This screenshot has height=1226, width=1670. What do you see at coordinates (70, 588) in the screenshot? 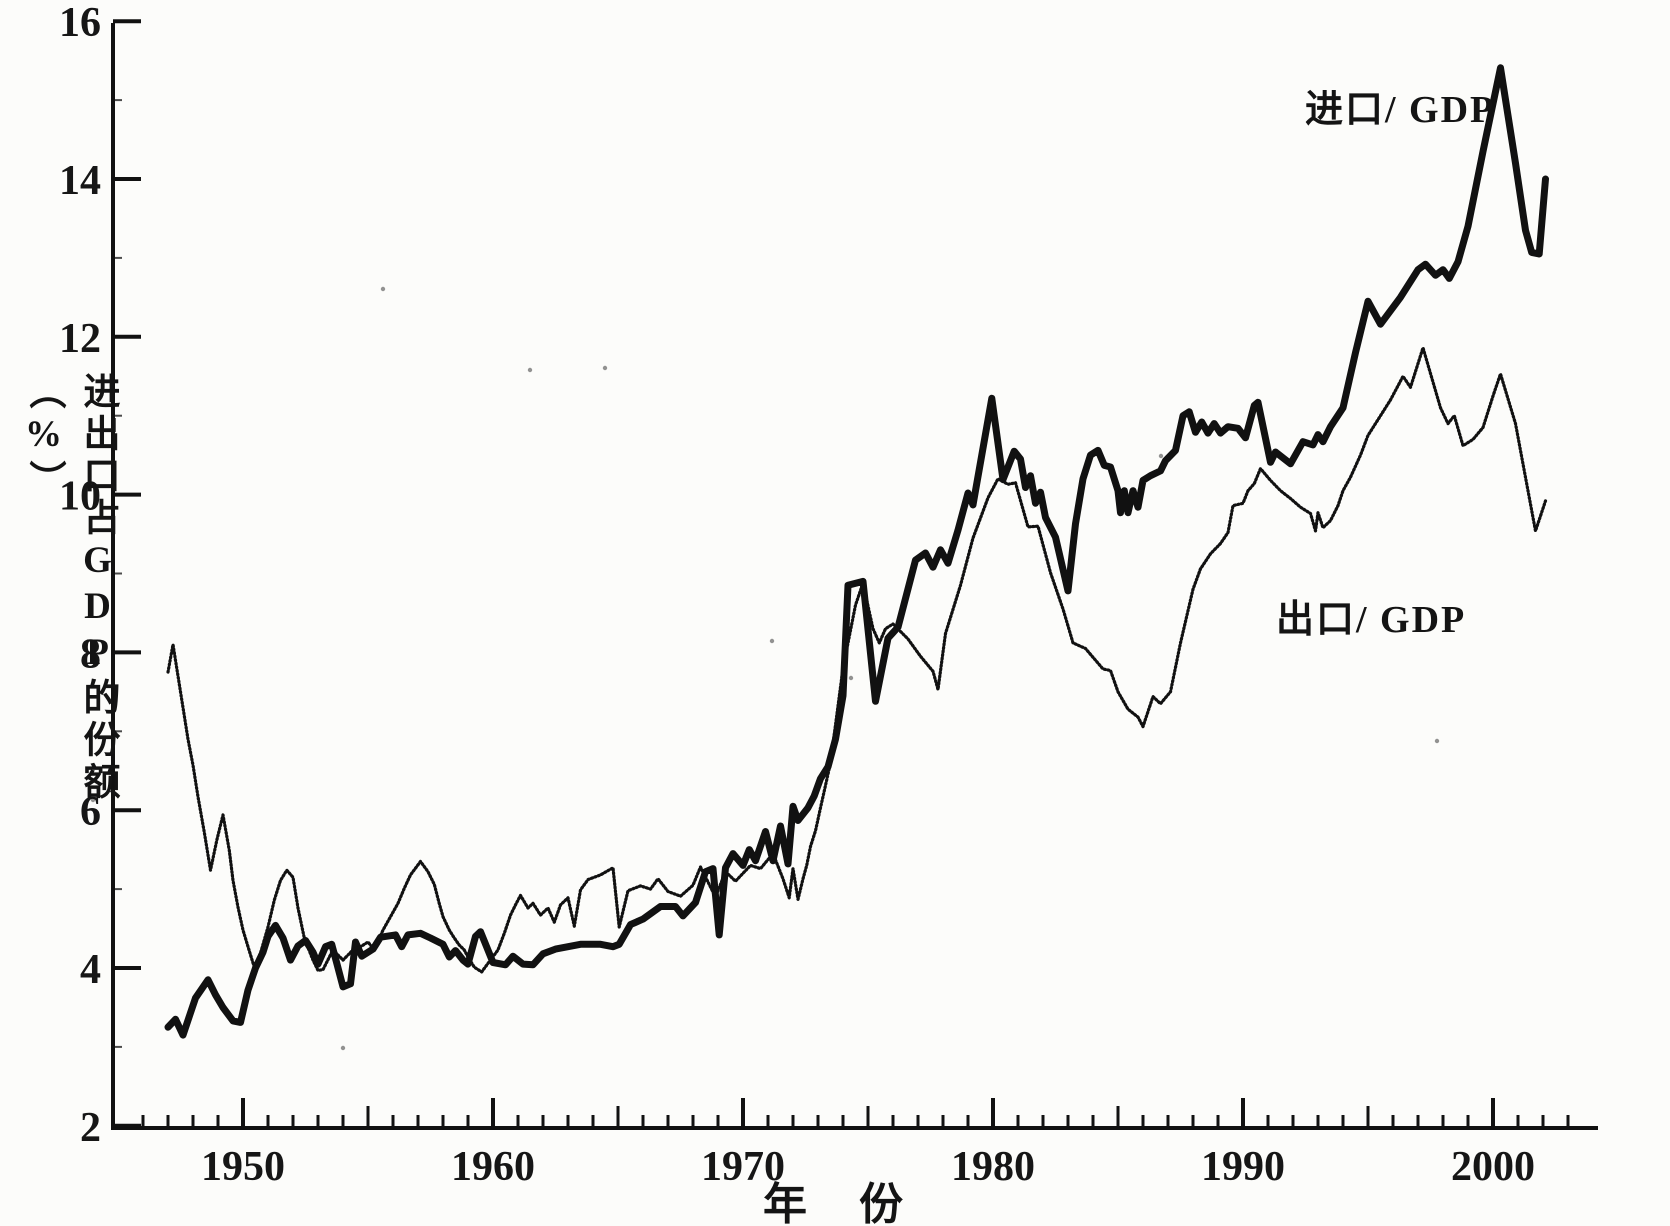
I see `y-axis-title: 进出口占GDP的份额（%）` at bounding box center [70, 588].